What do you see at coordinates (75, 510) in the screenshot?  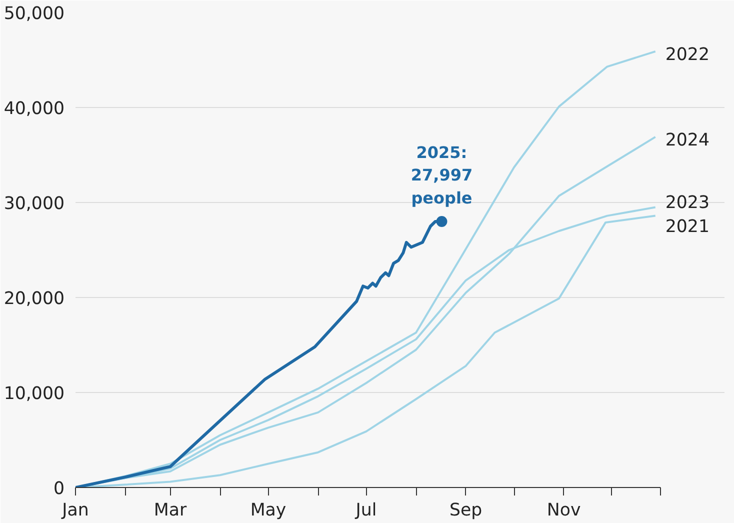 I see `x-tick-label: Jan` at bounding box center [75, 510].